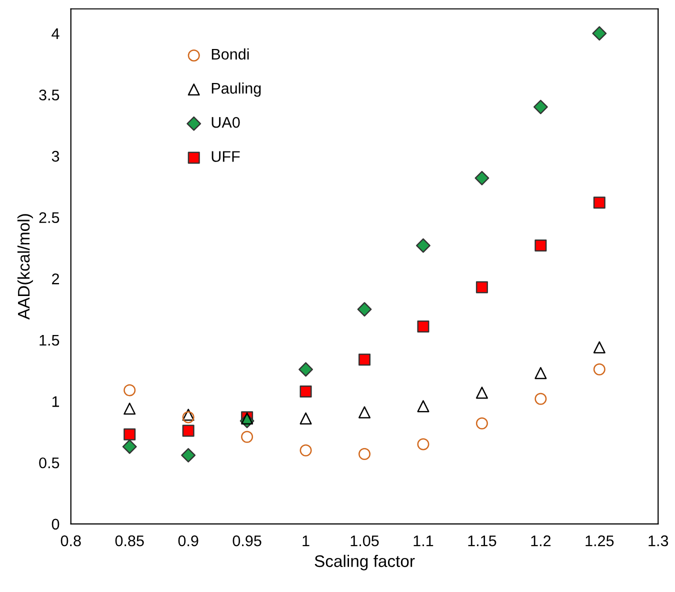 This screenshot has width=675, height=592. Describe the element at coordinates (364, 540) in the screenshot. I see `x-tick-label: 1.05` at that location.